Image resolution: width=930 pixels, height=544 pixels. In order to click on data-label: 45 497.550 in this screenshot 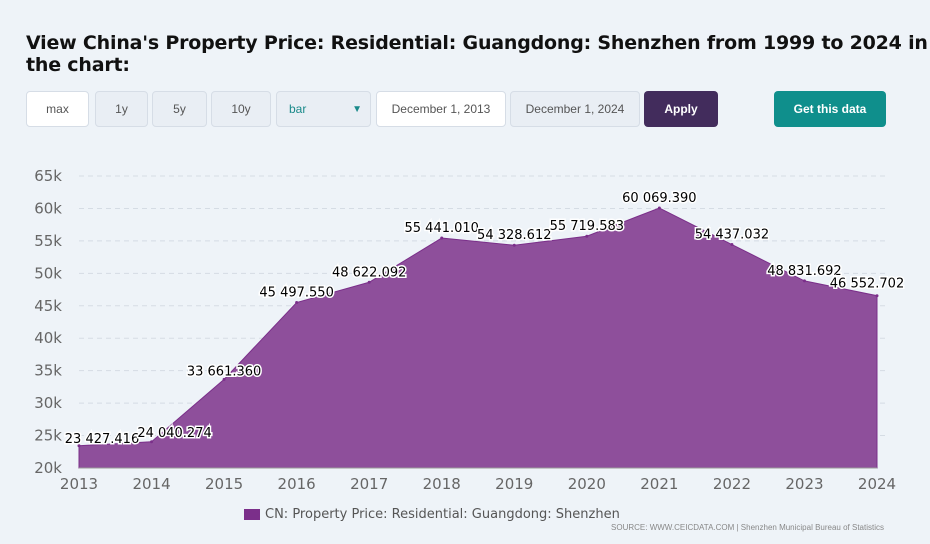, I will do `click(296, 293)`.